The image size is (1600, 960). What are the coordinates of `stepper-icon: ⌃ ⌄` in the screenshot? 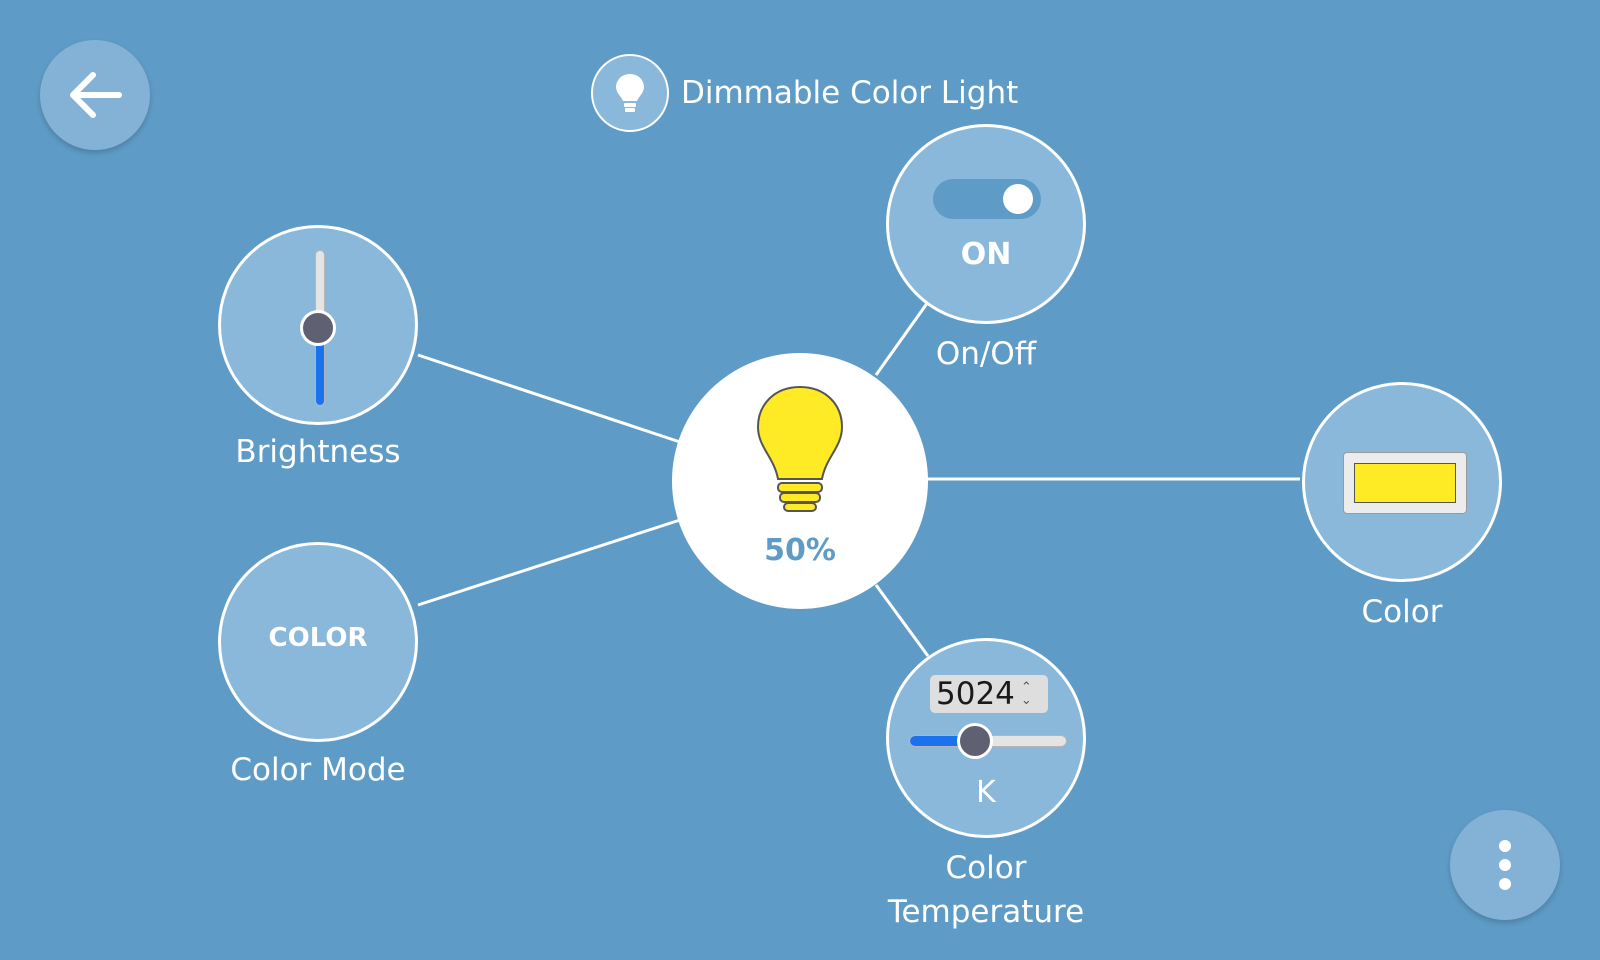 It's located at (1026, 694).